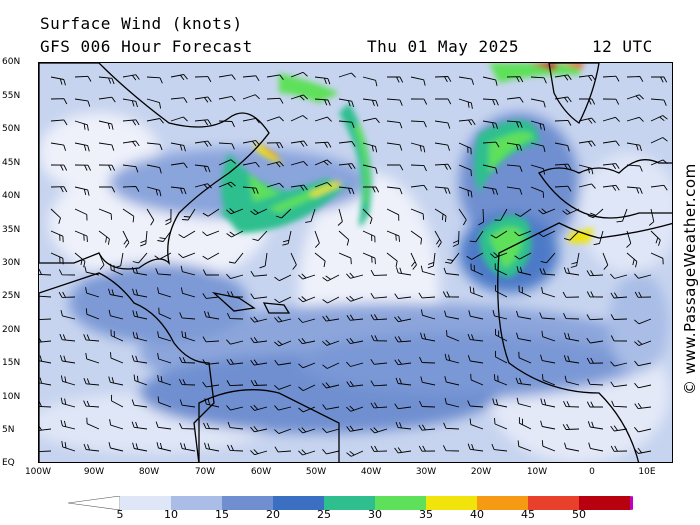 The height and width of the screenshot is (525, 700). I want to click on forecast-date: Thu 01 May 2025, so click(443, 46).